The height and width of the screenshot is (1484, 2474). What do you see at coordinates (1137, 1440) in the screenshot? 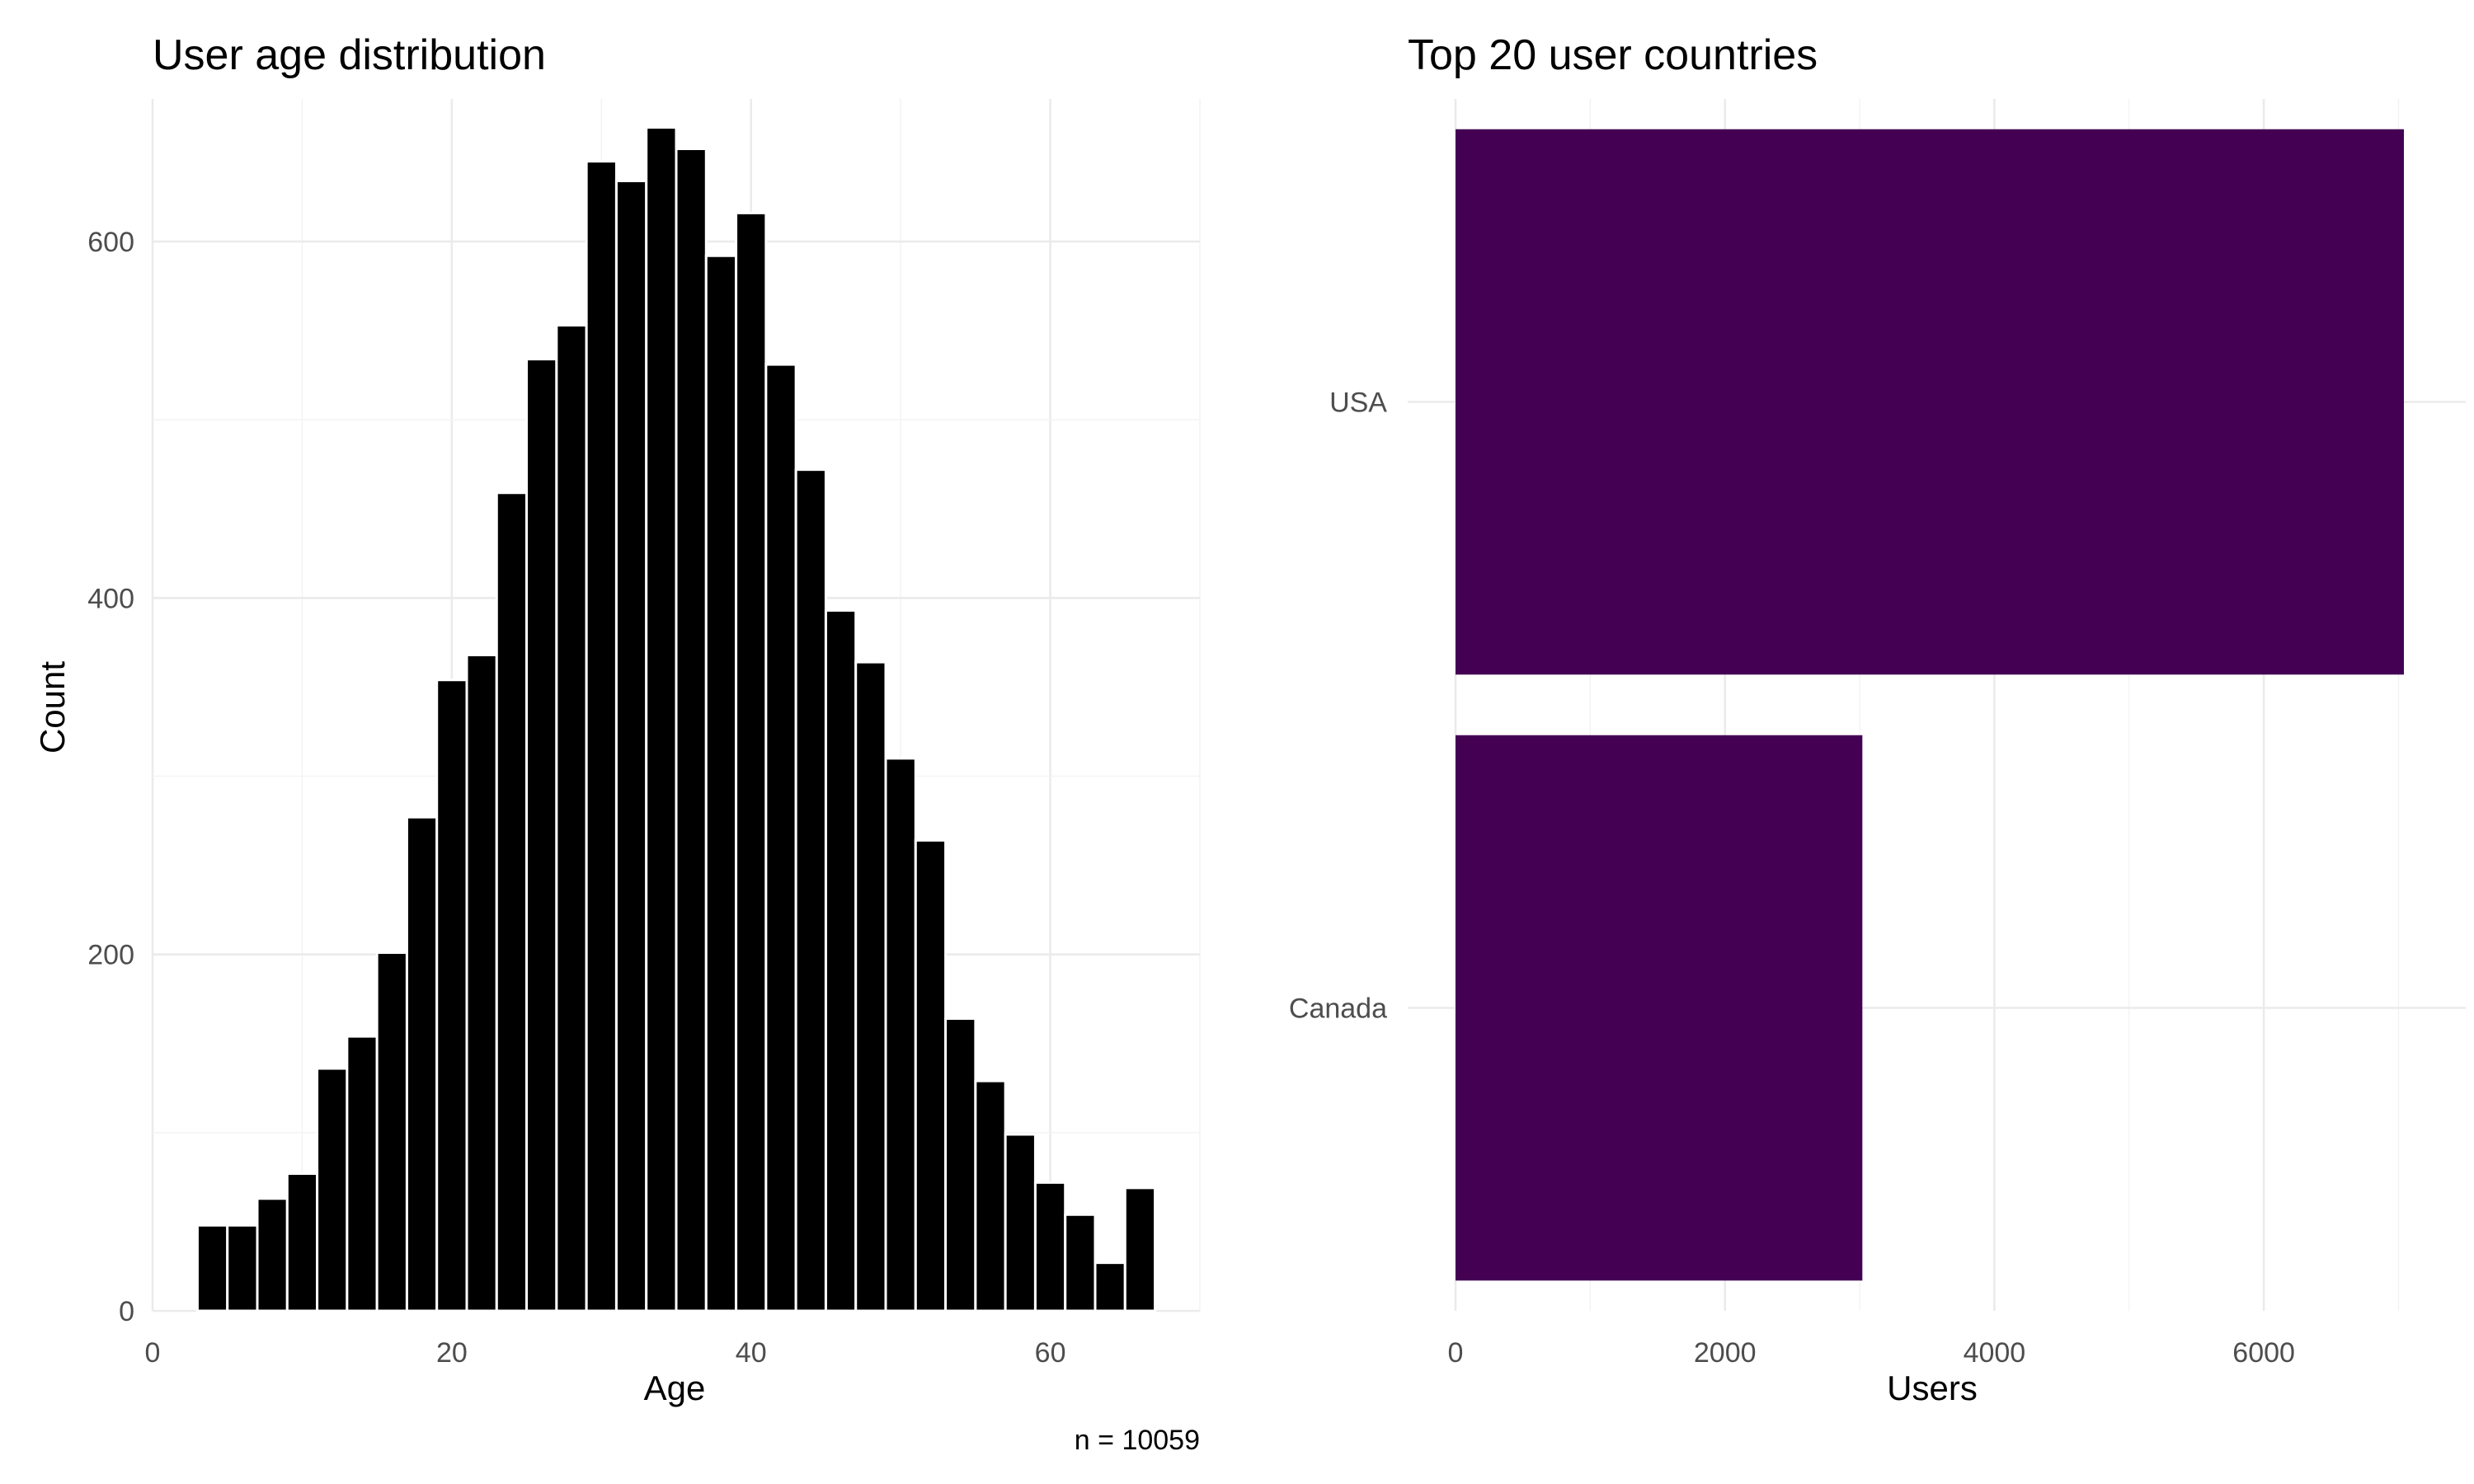
I see `age-histogram-caption: n = 10059` at bounding box center [1137, 1440].